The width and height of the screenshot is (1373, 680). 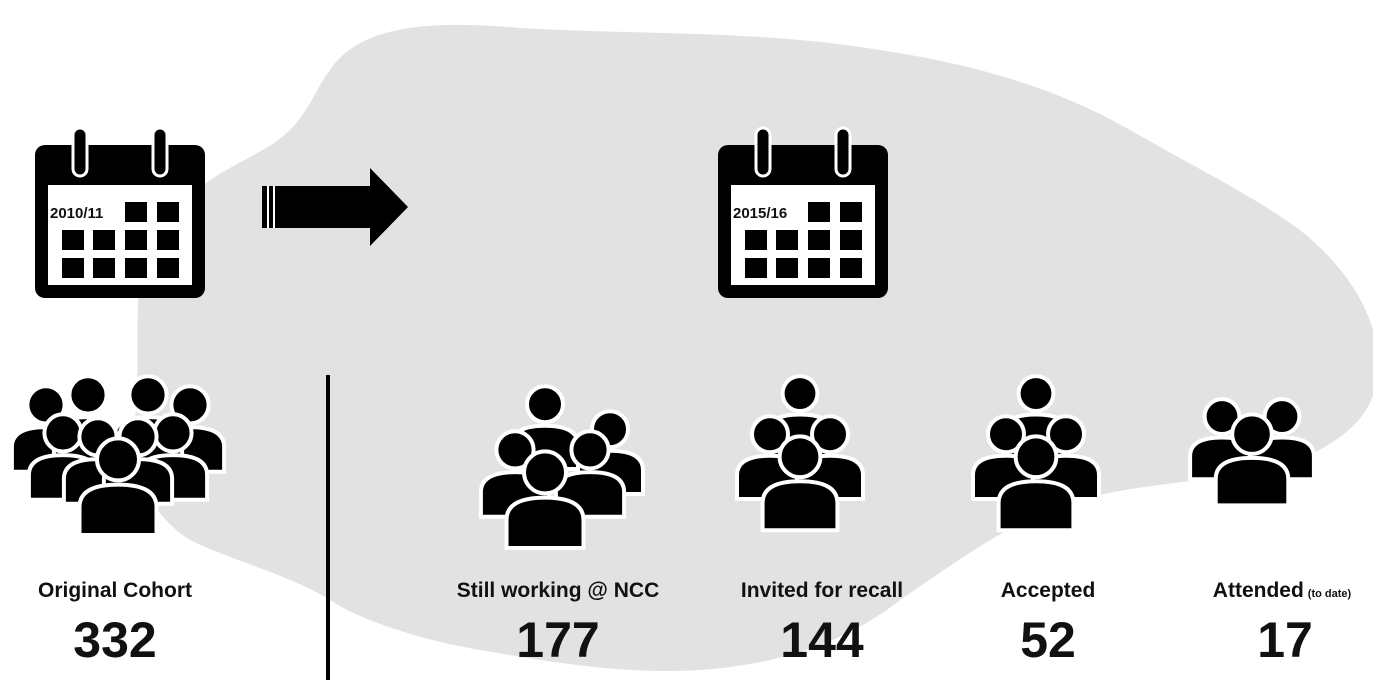 I want to click on period-label: 2010/11, so click(x=76, y=213).